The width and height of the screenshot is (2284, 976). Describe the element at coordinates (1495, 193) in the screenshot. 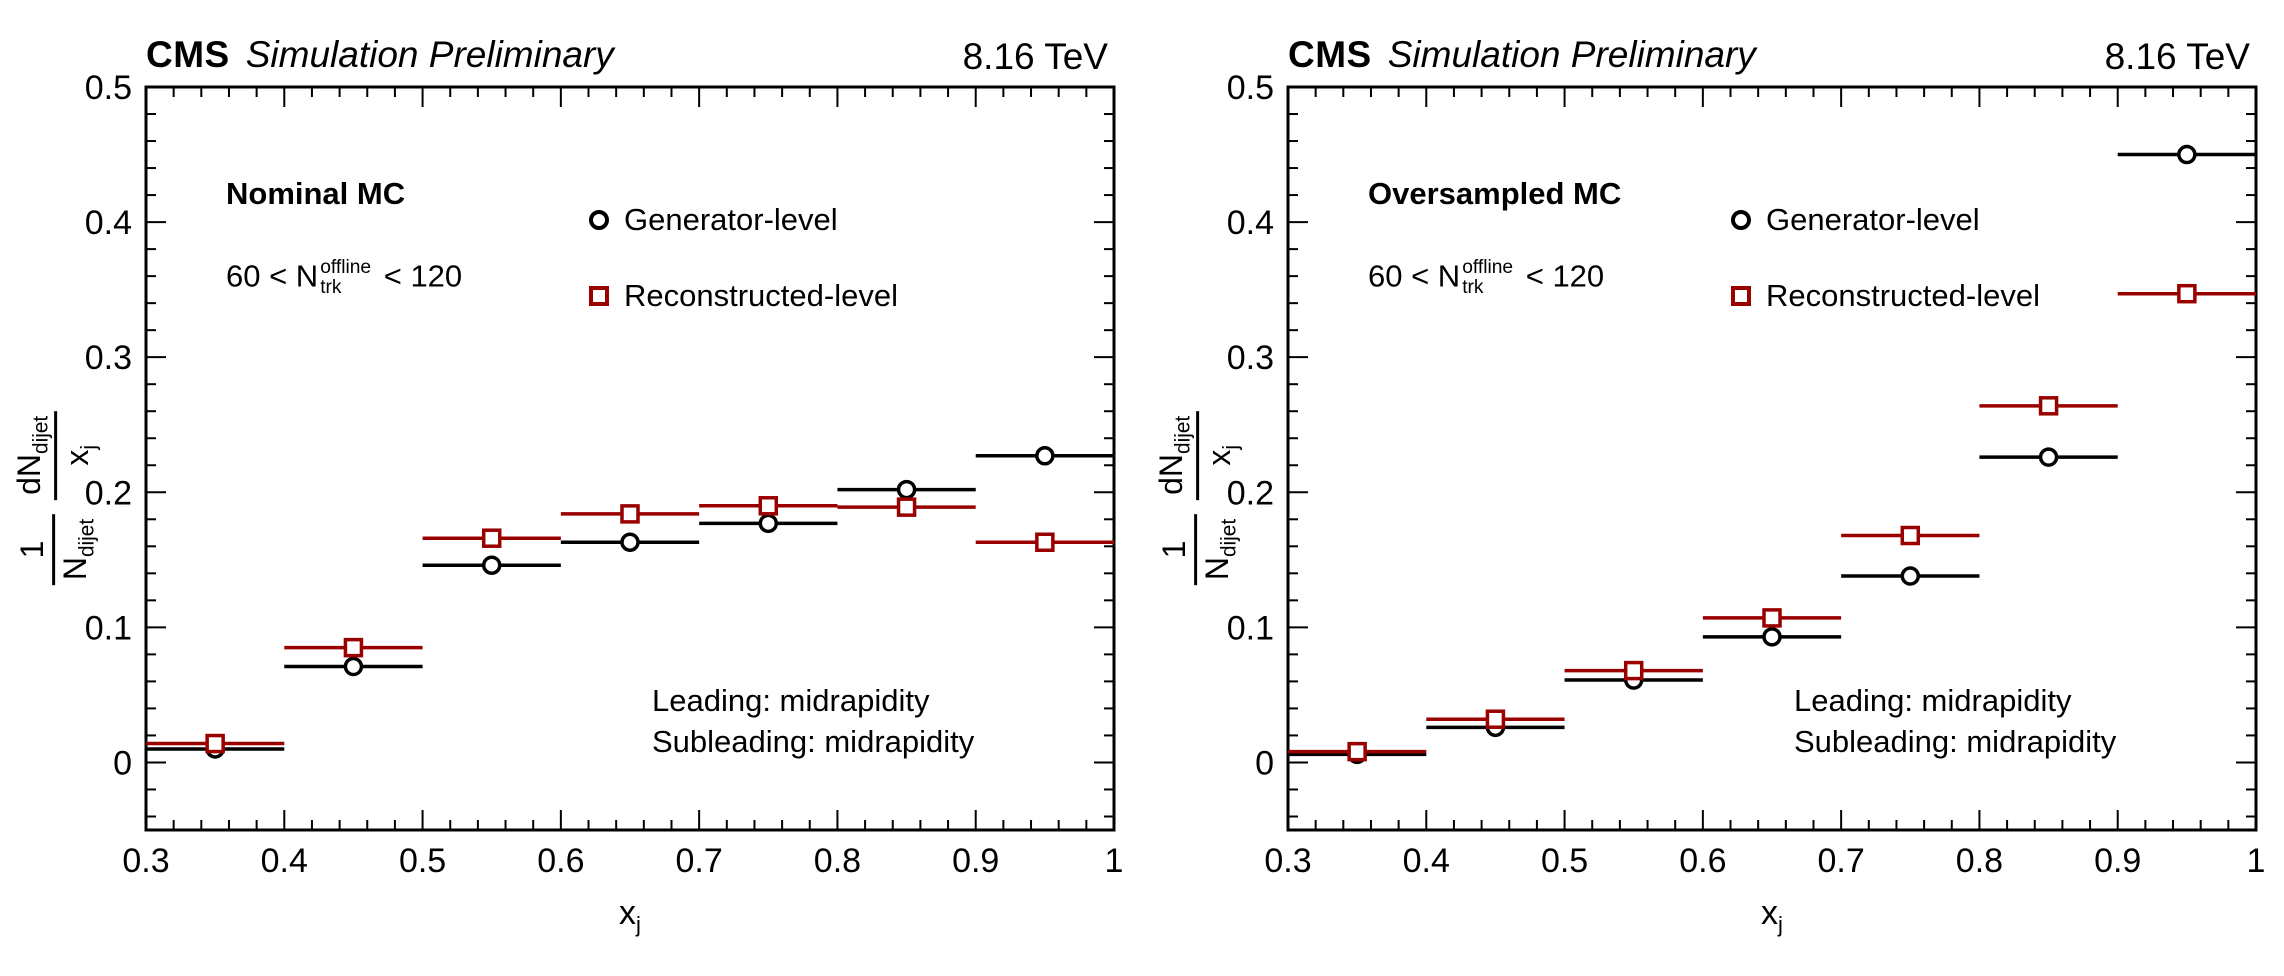

I see `dataset-label: Oversampled MC` at that location.